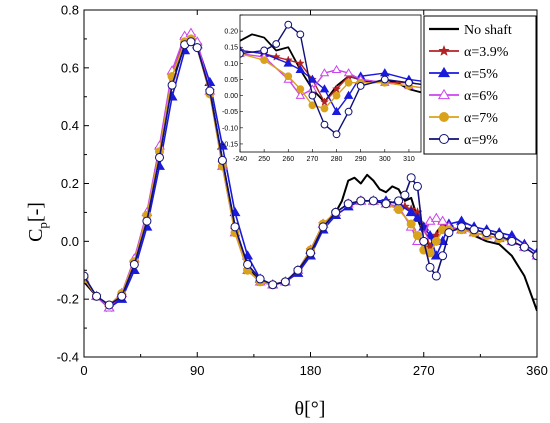 This screenshot has width=550, height=423. Describe the element at coordinates (488, 30) in the screenshot. I see `legend-label: No shaft` at that location.